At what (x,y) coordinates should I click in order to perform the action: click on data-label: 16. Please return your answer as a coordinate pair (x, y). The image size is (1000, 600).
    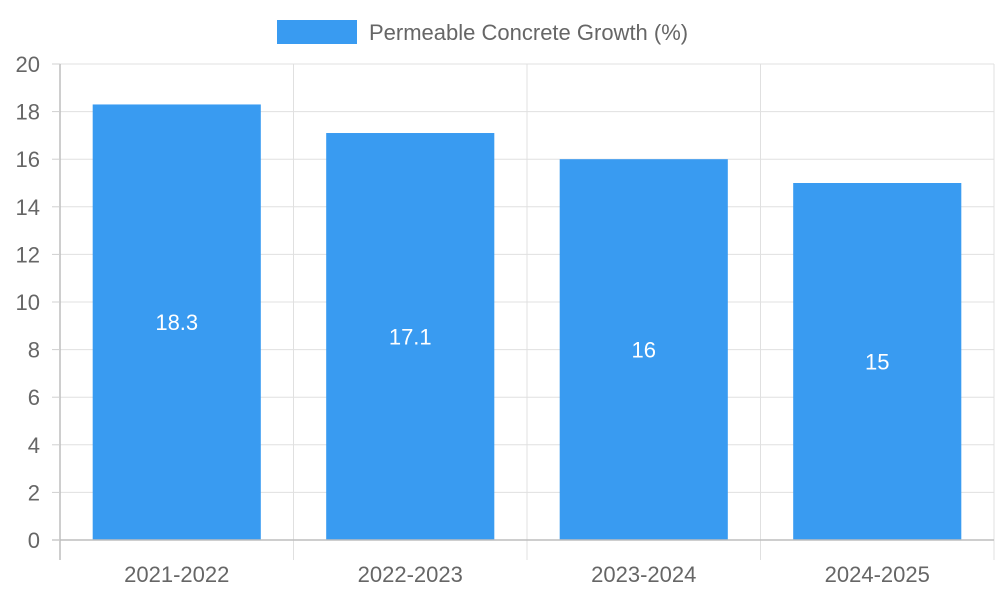
    Looking at the image, I should click on (644, 350).